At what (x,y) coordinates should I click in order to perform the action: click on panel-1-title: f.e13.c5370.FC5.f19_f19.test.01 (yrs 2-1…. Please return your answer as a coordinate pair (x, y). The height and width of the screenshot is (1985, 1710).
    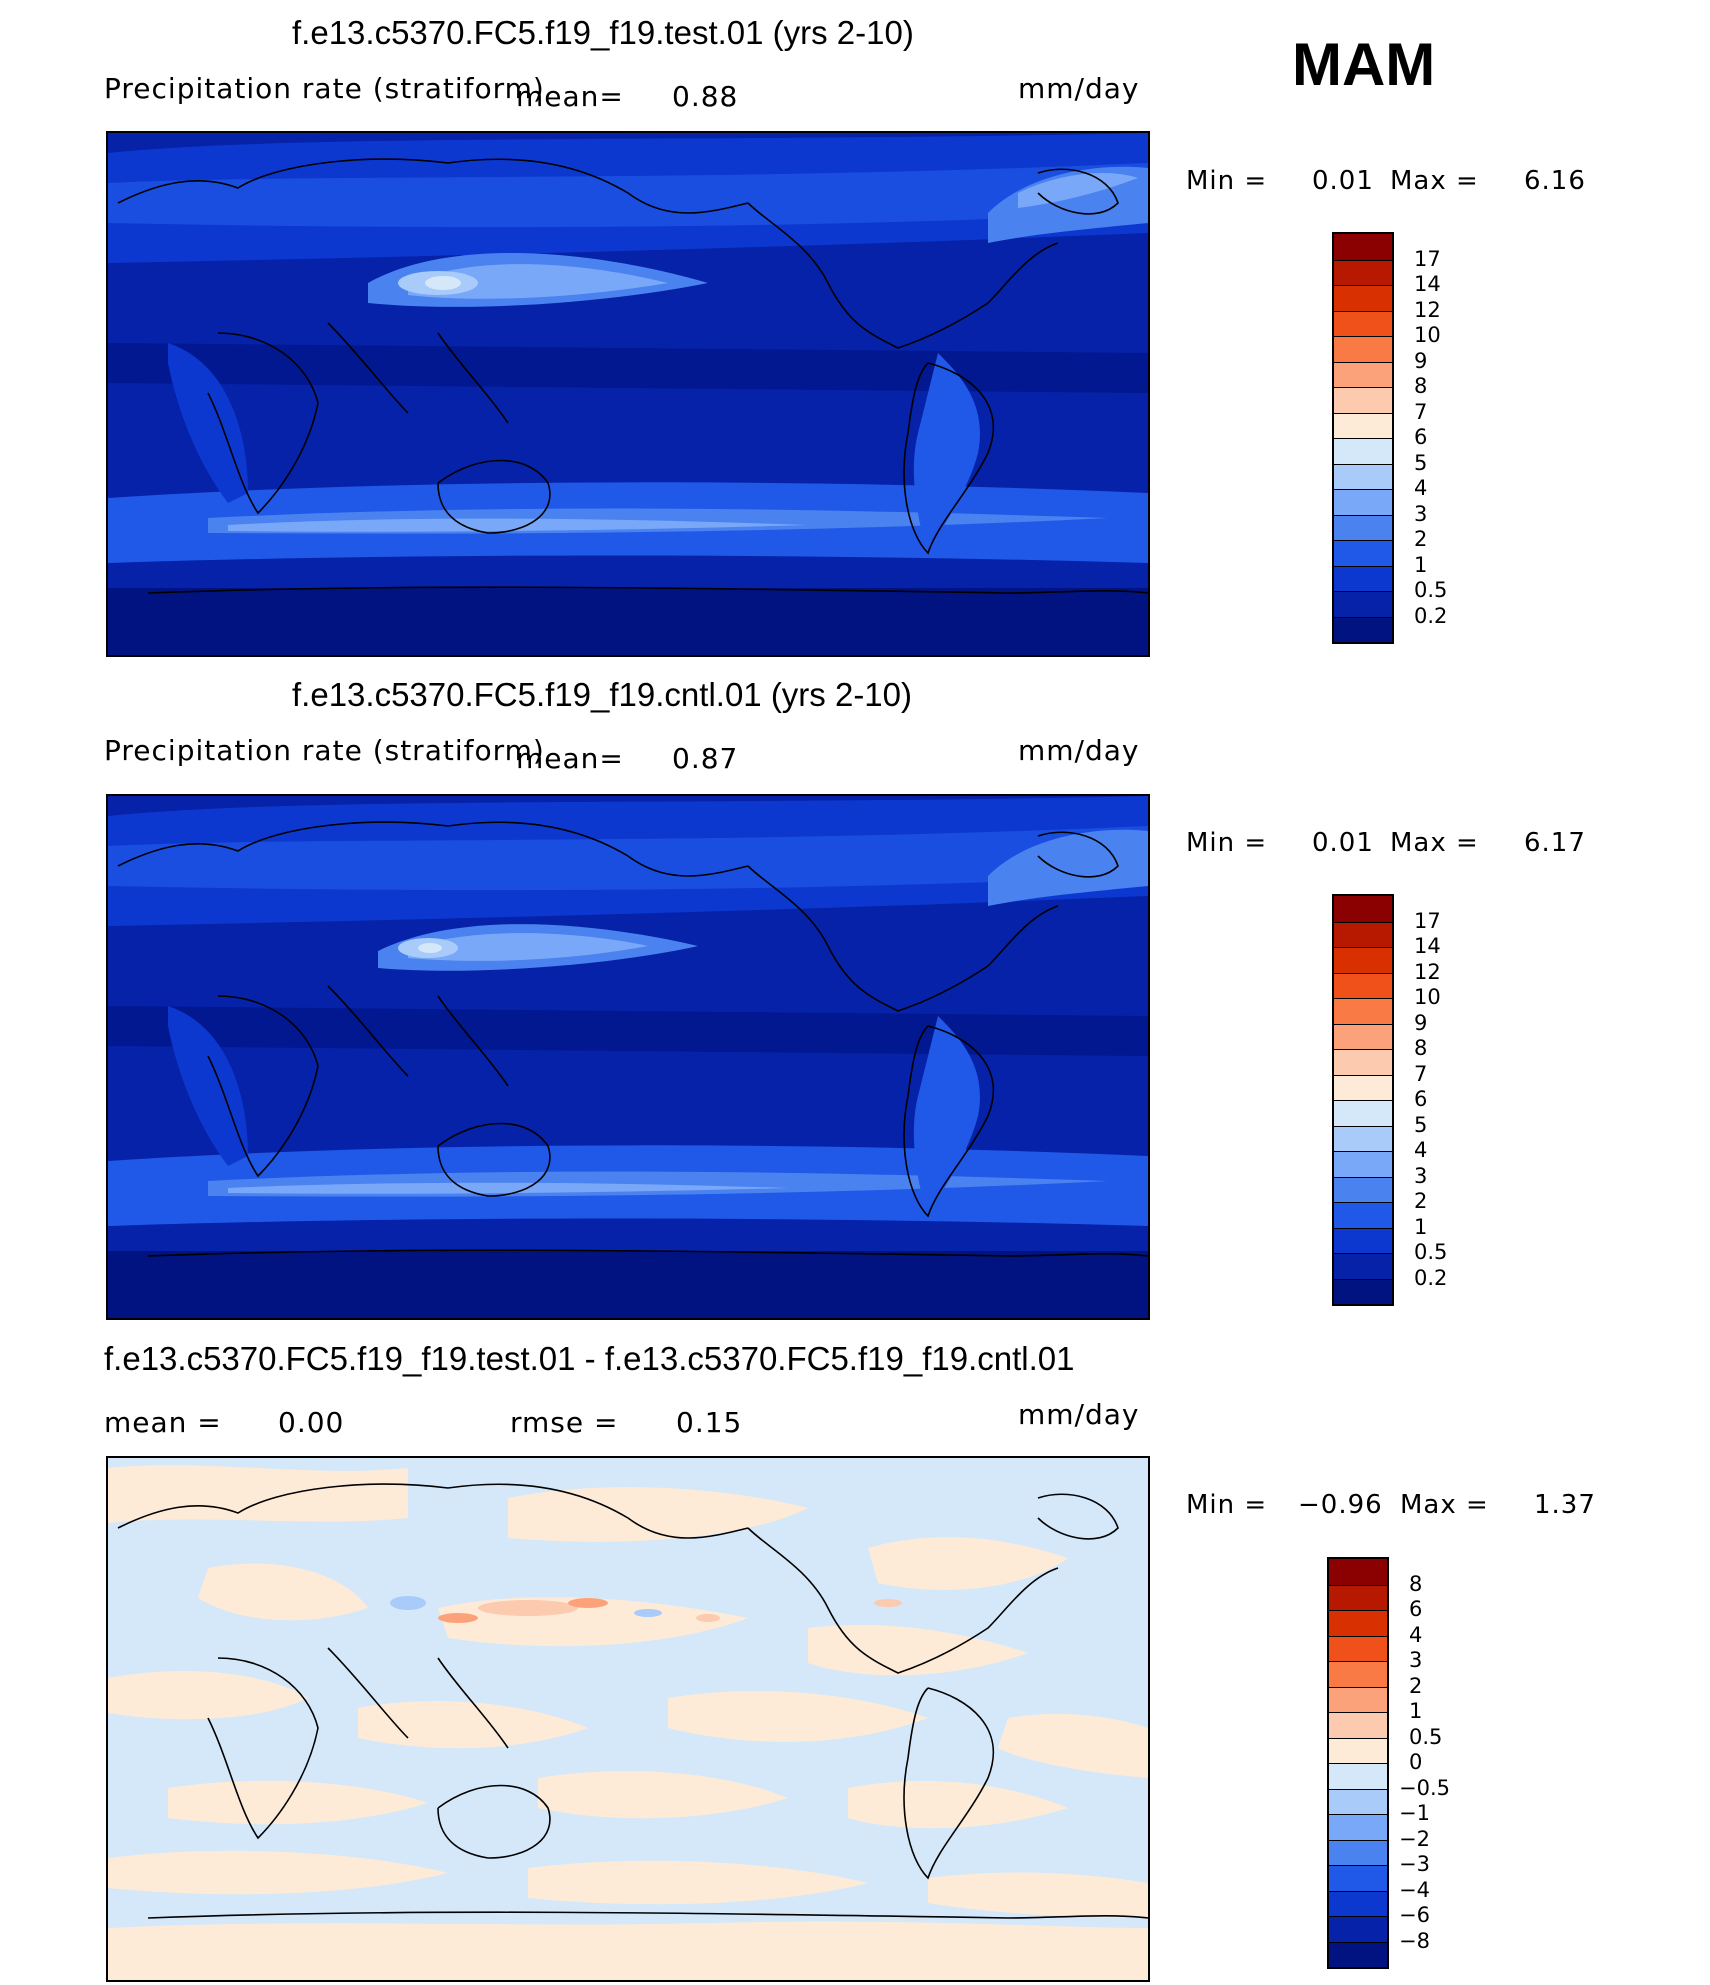
    Looking at the image, I should click on (603, 32).